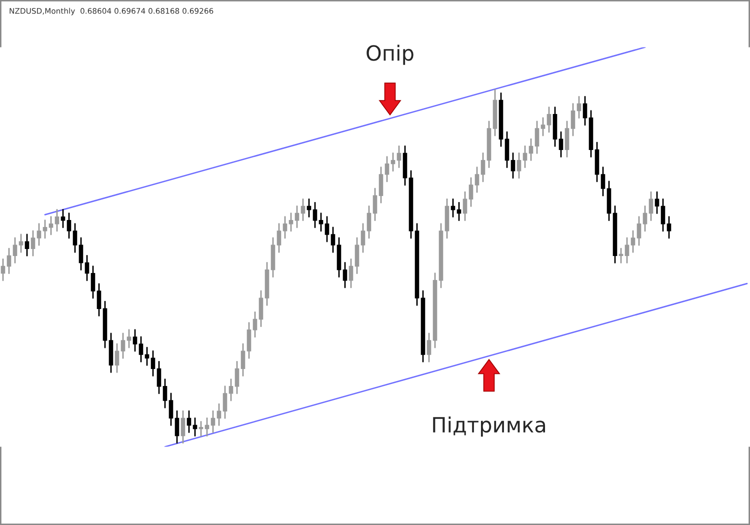 The height and width of the screenshot is (525, 750). What do you see at coordinates (489, 426) in the screenshot?
I see `annotation: Підтримка` at bounding box center [489, 426].